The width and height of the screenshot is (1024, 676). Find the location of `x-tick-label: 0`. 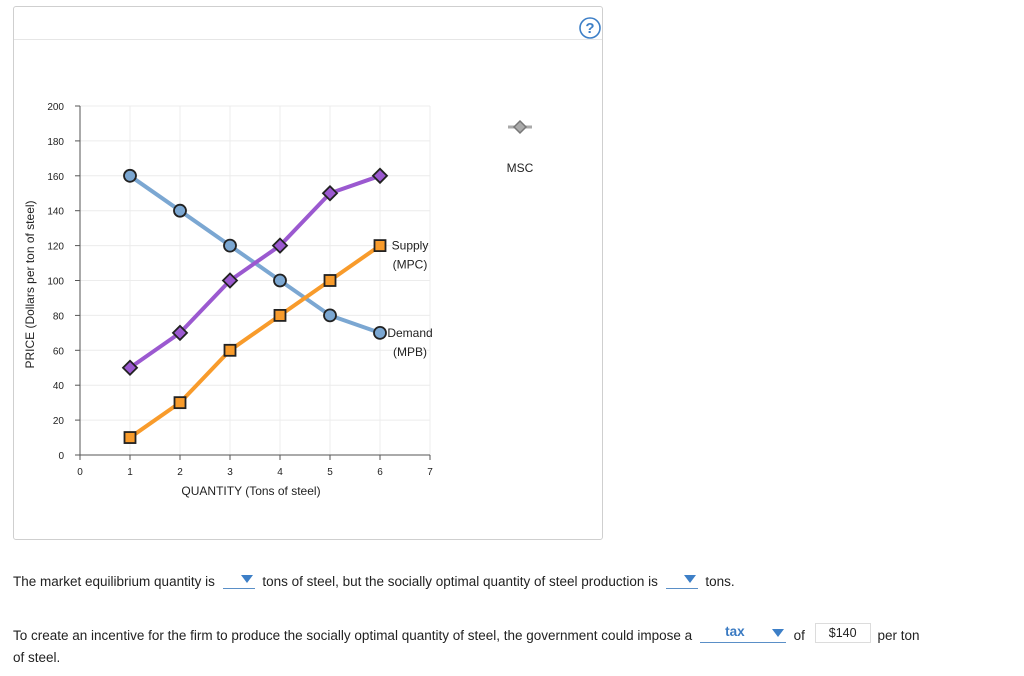

x-tick-label: 0 is located at coordinates (80, 472).